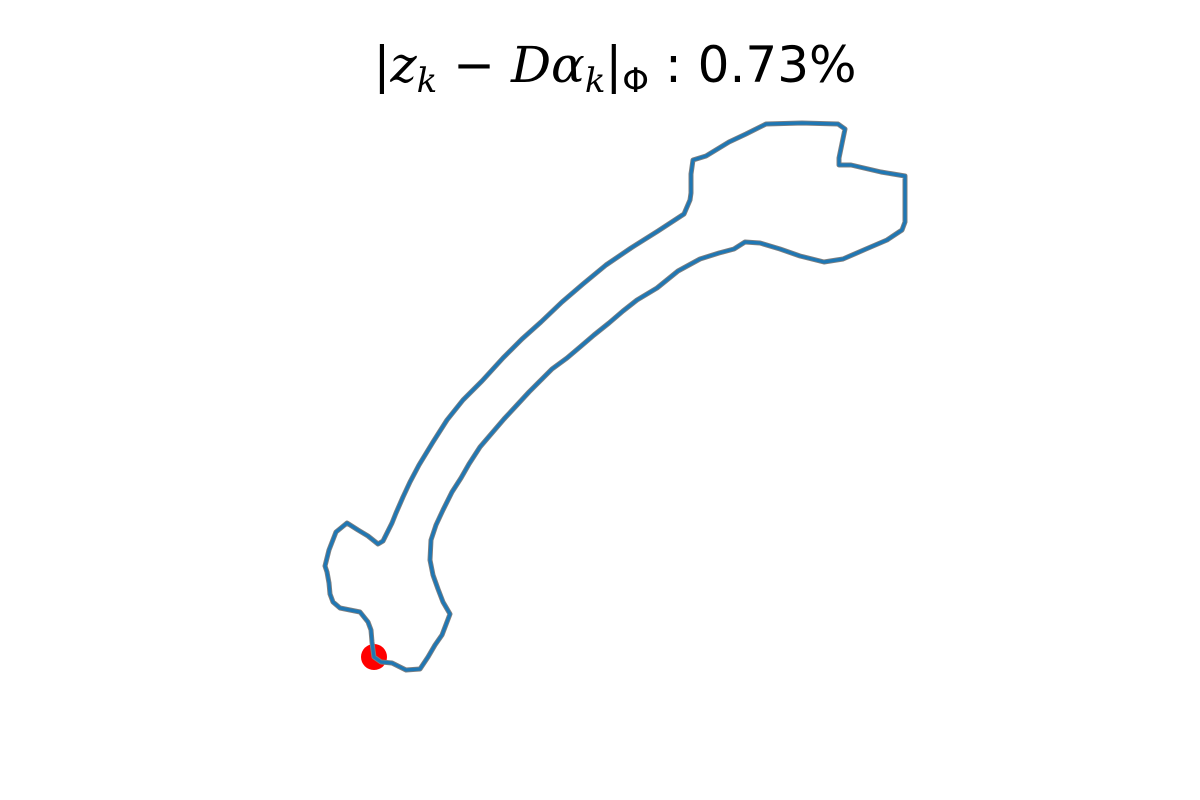  I want to click on title-alpha-symbol: α, so click(568, 65).